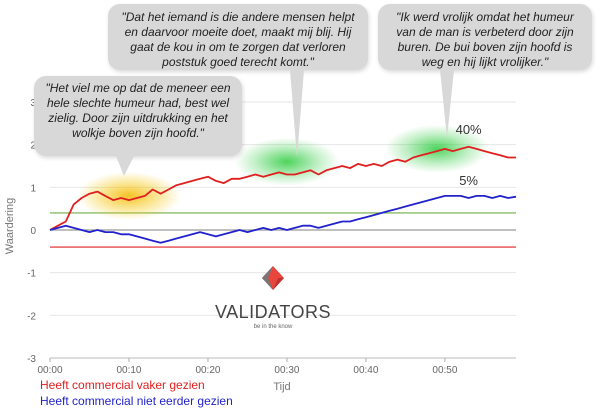 The width and height of the screenshot is (602, 414). I want to click on y-tick-labels: -3 -2 -1 0 1 2 3, so click(31, 231).